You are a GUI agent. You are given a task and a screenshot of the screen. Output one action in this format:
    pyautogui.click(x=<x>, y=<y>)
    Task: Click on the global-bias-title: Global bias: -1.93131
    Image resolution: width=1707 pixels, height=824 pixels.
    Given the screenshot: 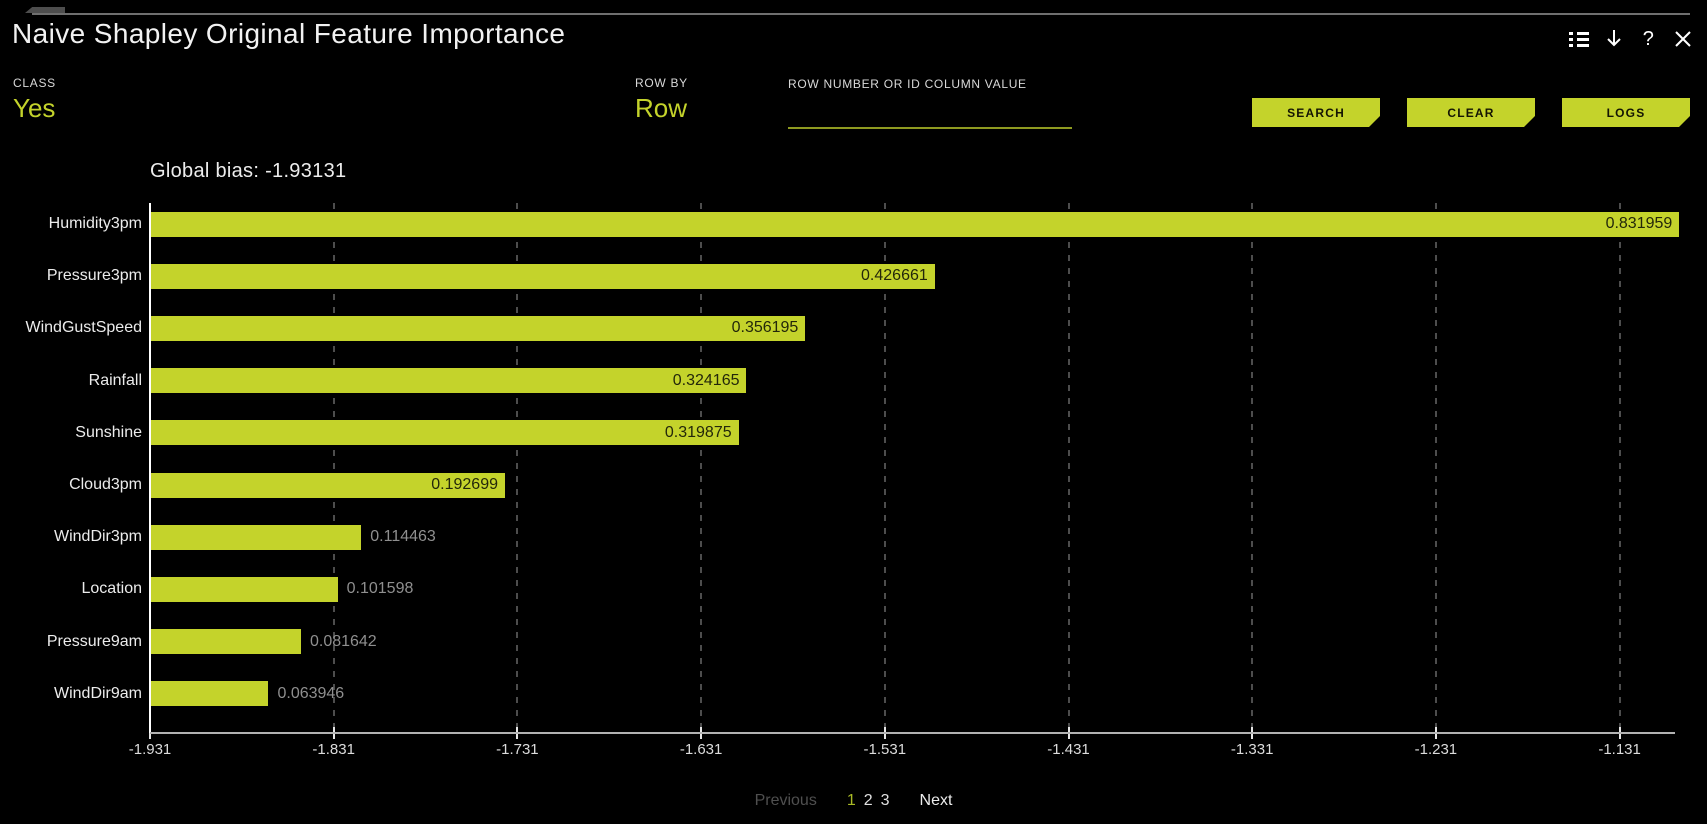 What is the action you would take?
    pyautogui.click(x=248, y=171)
    